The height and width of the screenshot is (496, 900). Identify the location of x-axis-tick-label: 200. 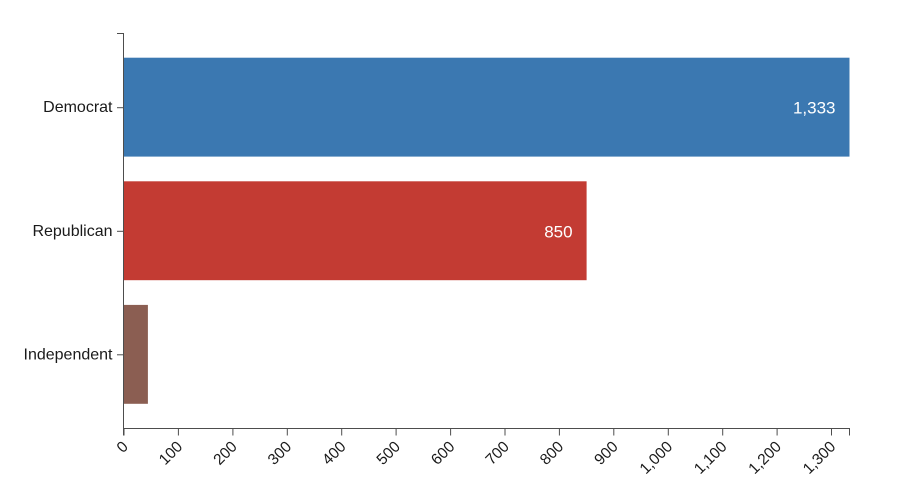
(225, 453).